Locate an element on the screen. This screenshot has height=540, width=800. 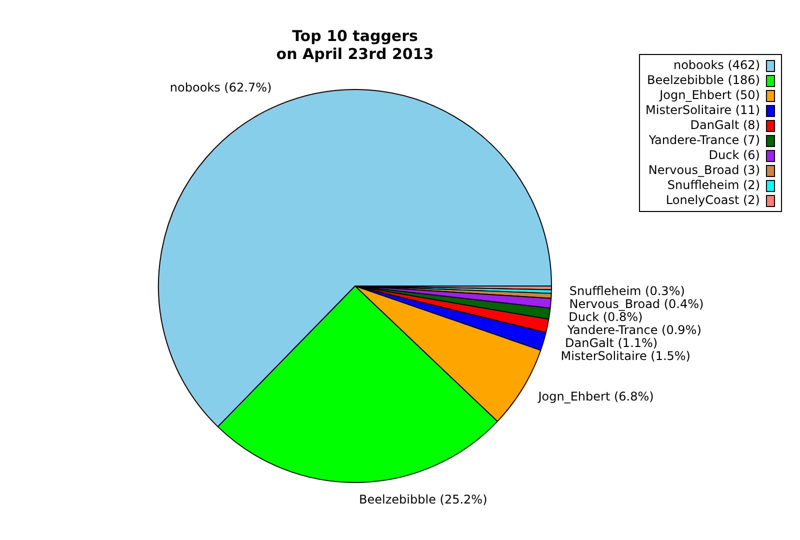
data-label: Duck (0.8%) is located at coordinates (605, 317).